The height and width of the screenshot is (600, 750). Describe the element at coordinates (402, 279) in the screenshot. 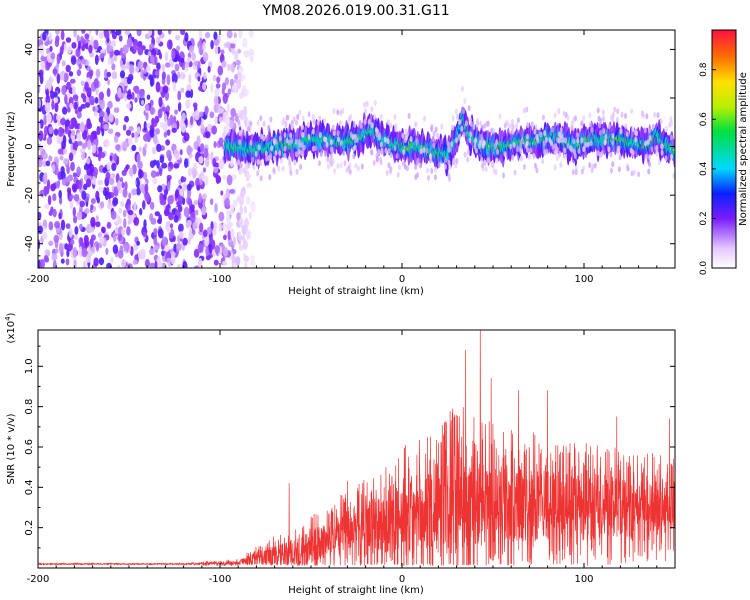

I see `spectrogram-x-tick-label: 0` at that location.